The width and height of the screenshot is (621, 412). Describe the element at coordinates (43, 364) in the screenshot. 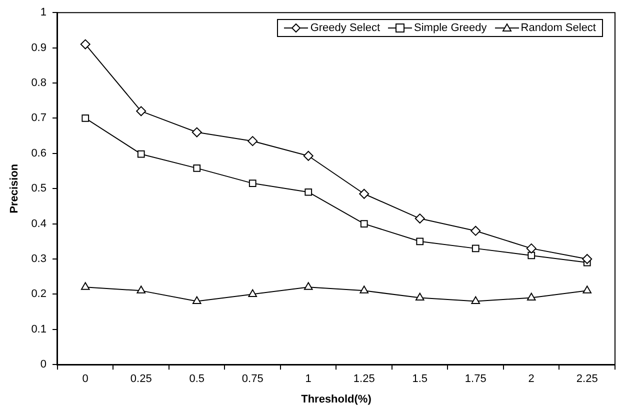

I see `y-tick-label: 0` at that location.